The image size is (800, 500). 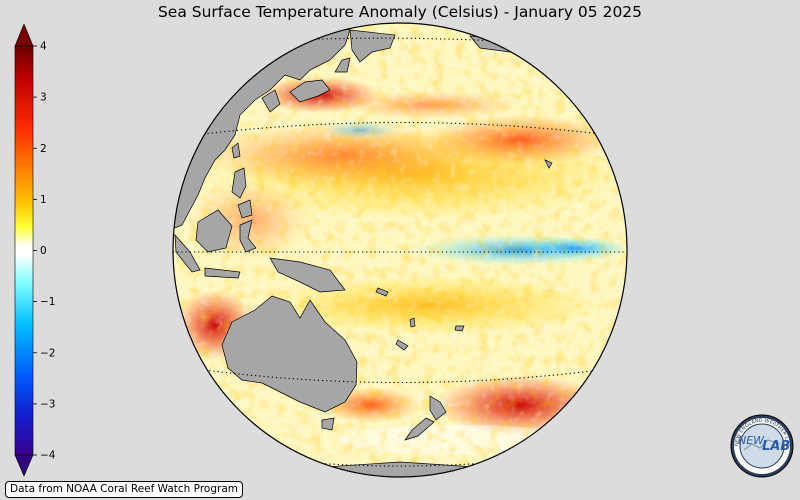 I want to click on land-hawaii, so click(x=548, y=164).